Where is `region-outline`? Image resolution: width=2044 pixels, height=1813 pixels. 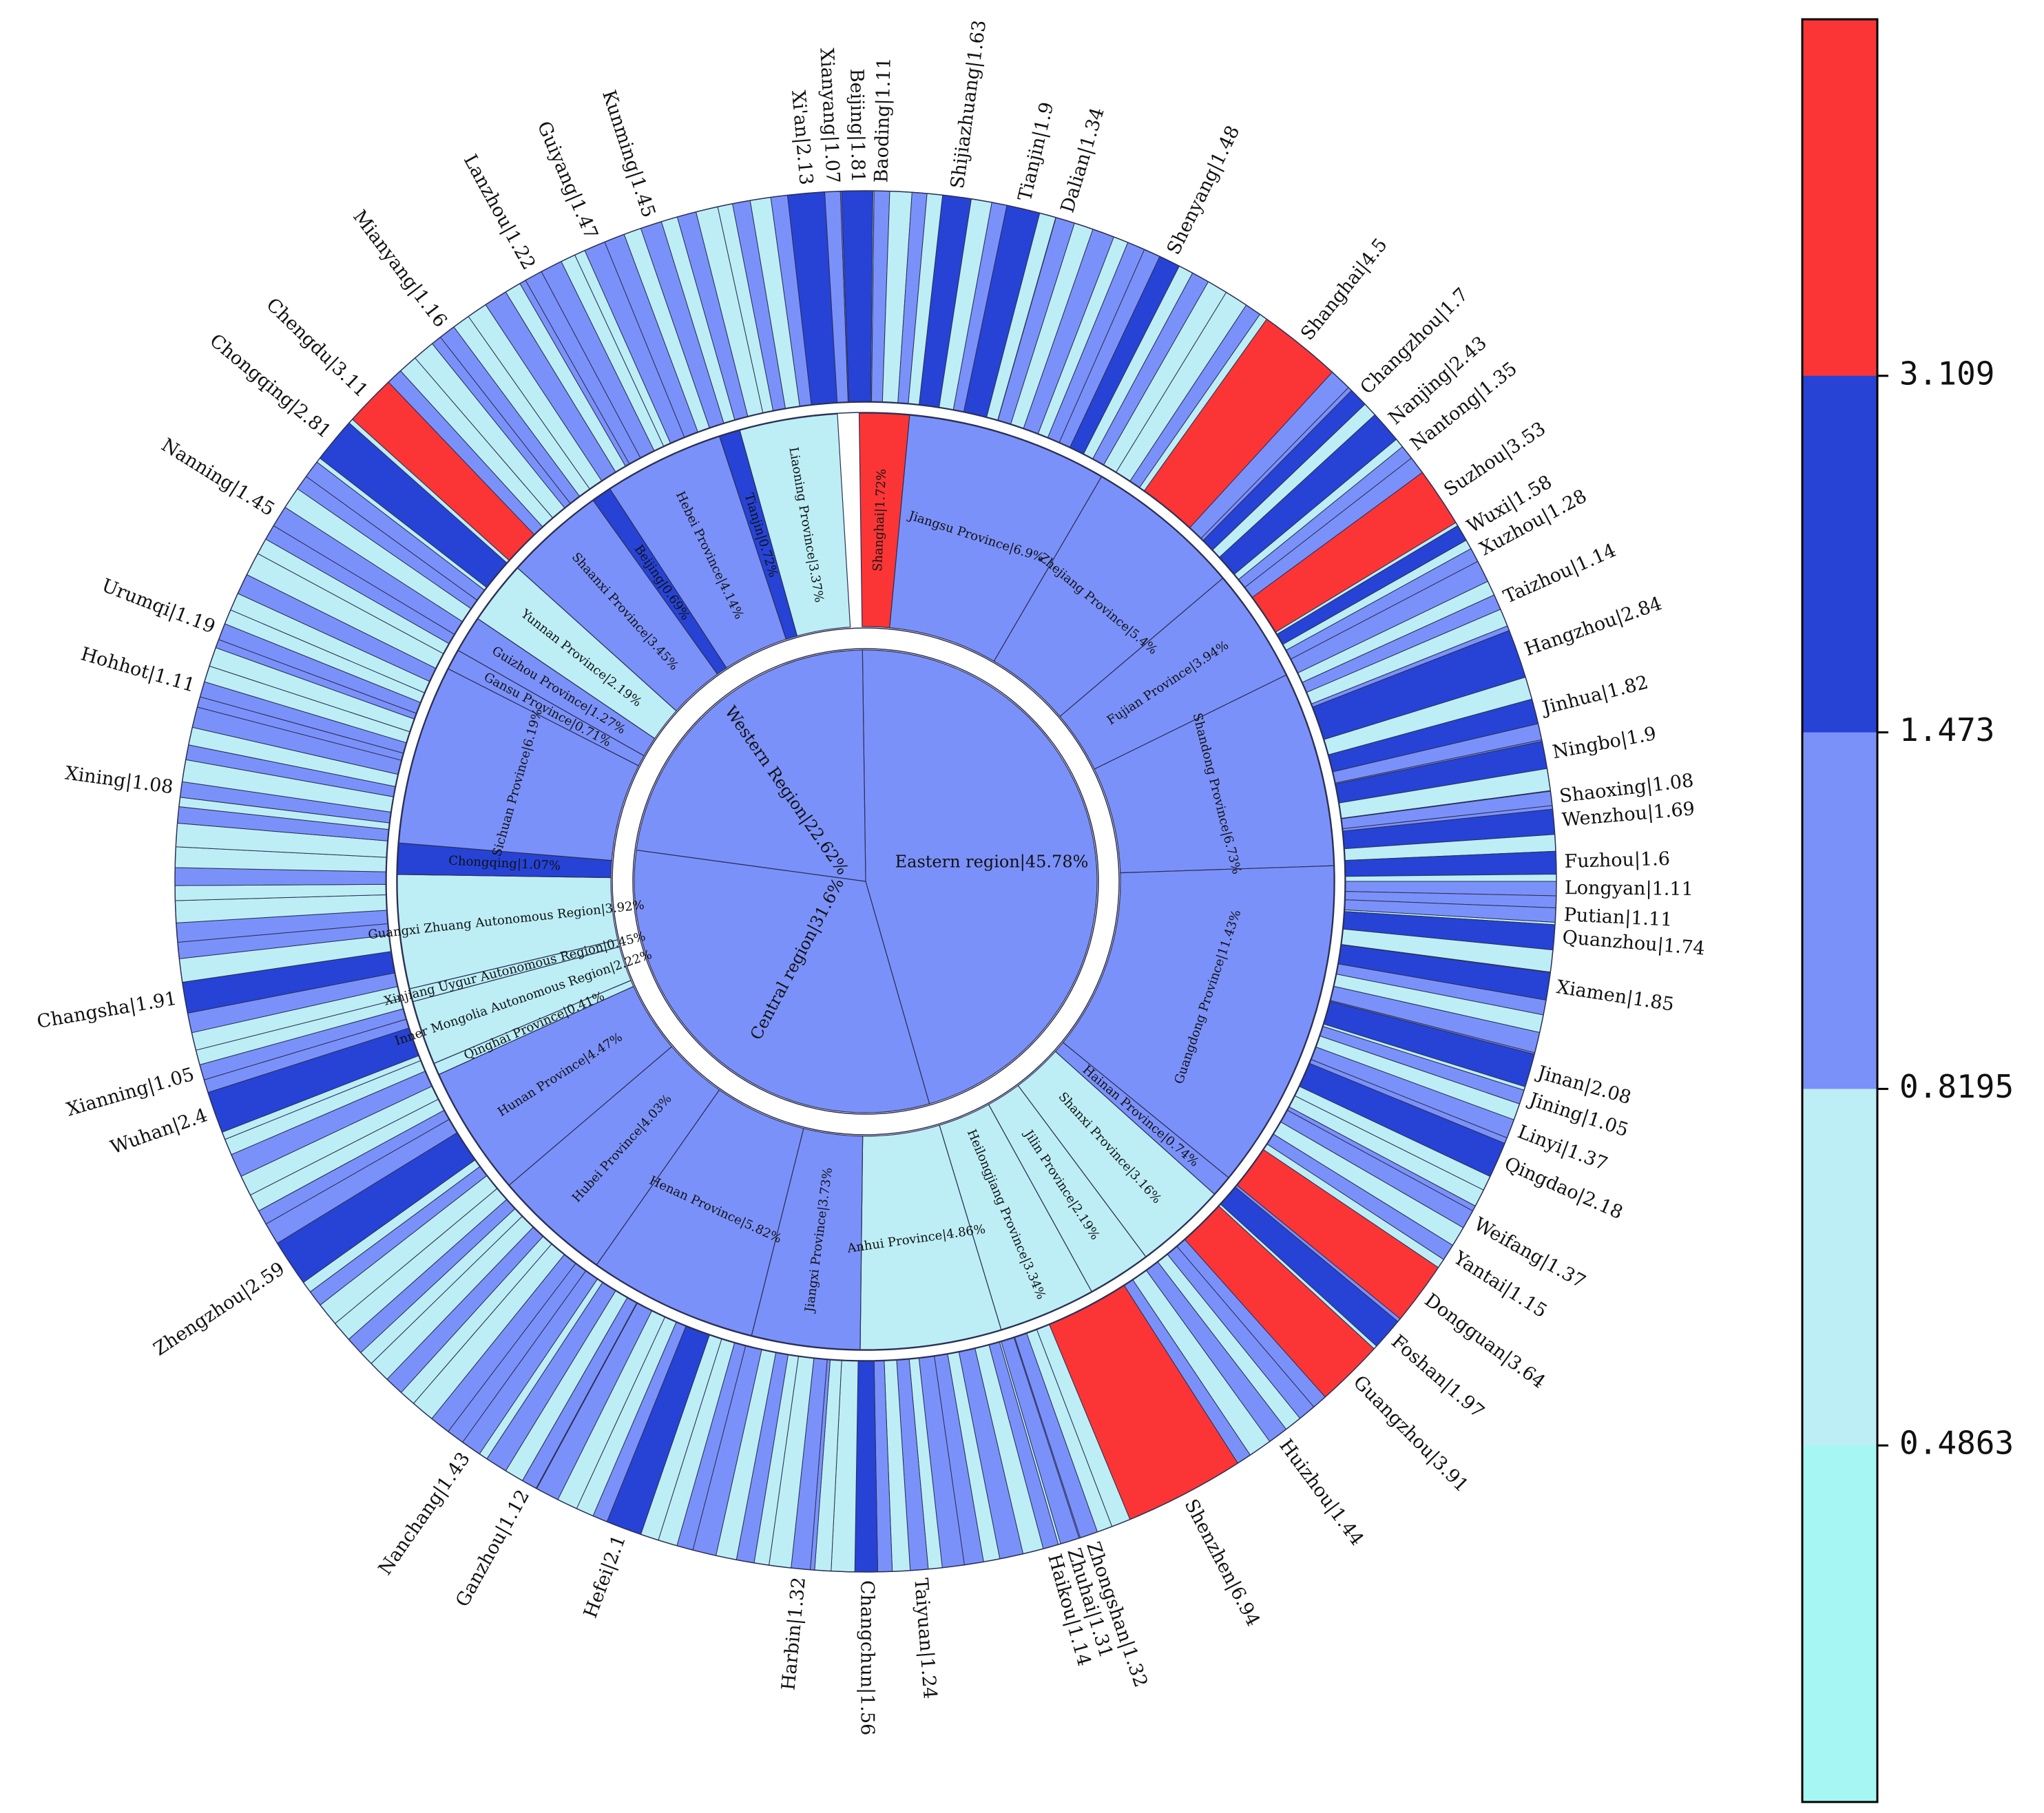 region-outline is located at coordinates (865, 882).